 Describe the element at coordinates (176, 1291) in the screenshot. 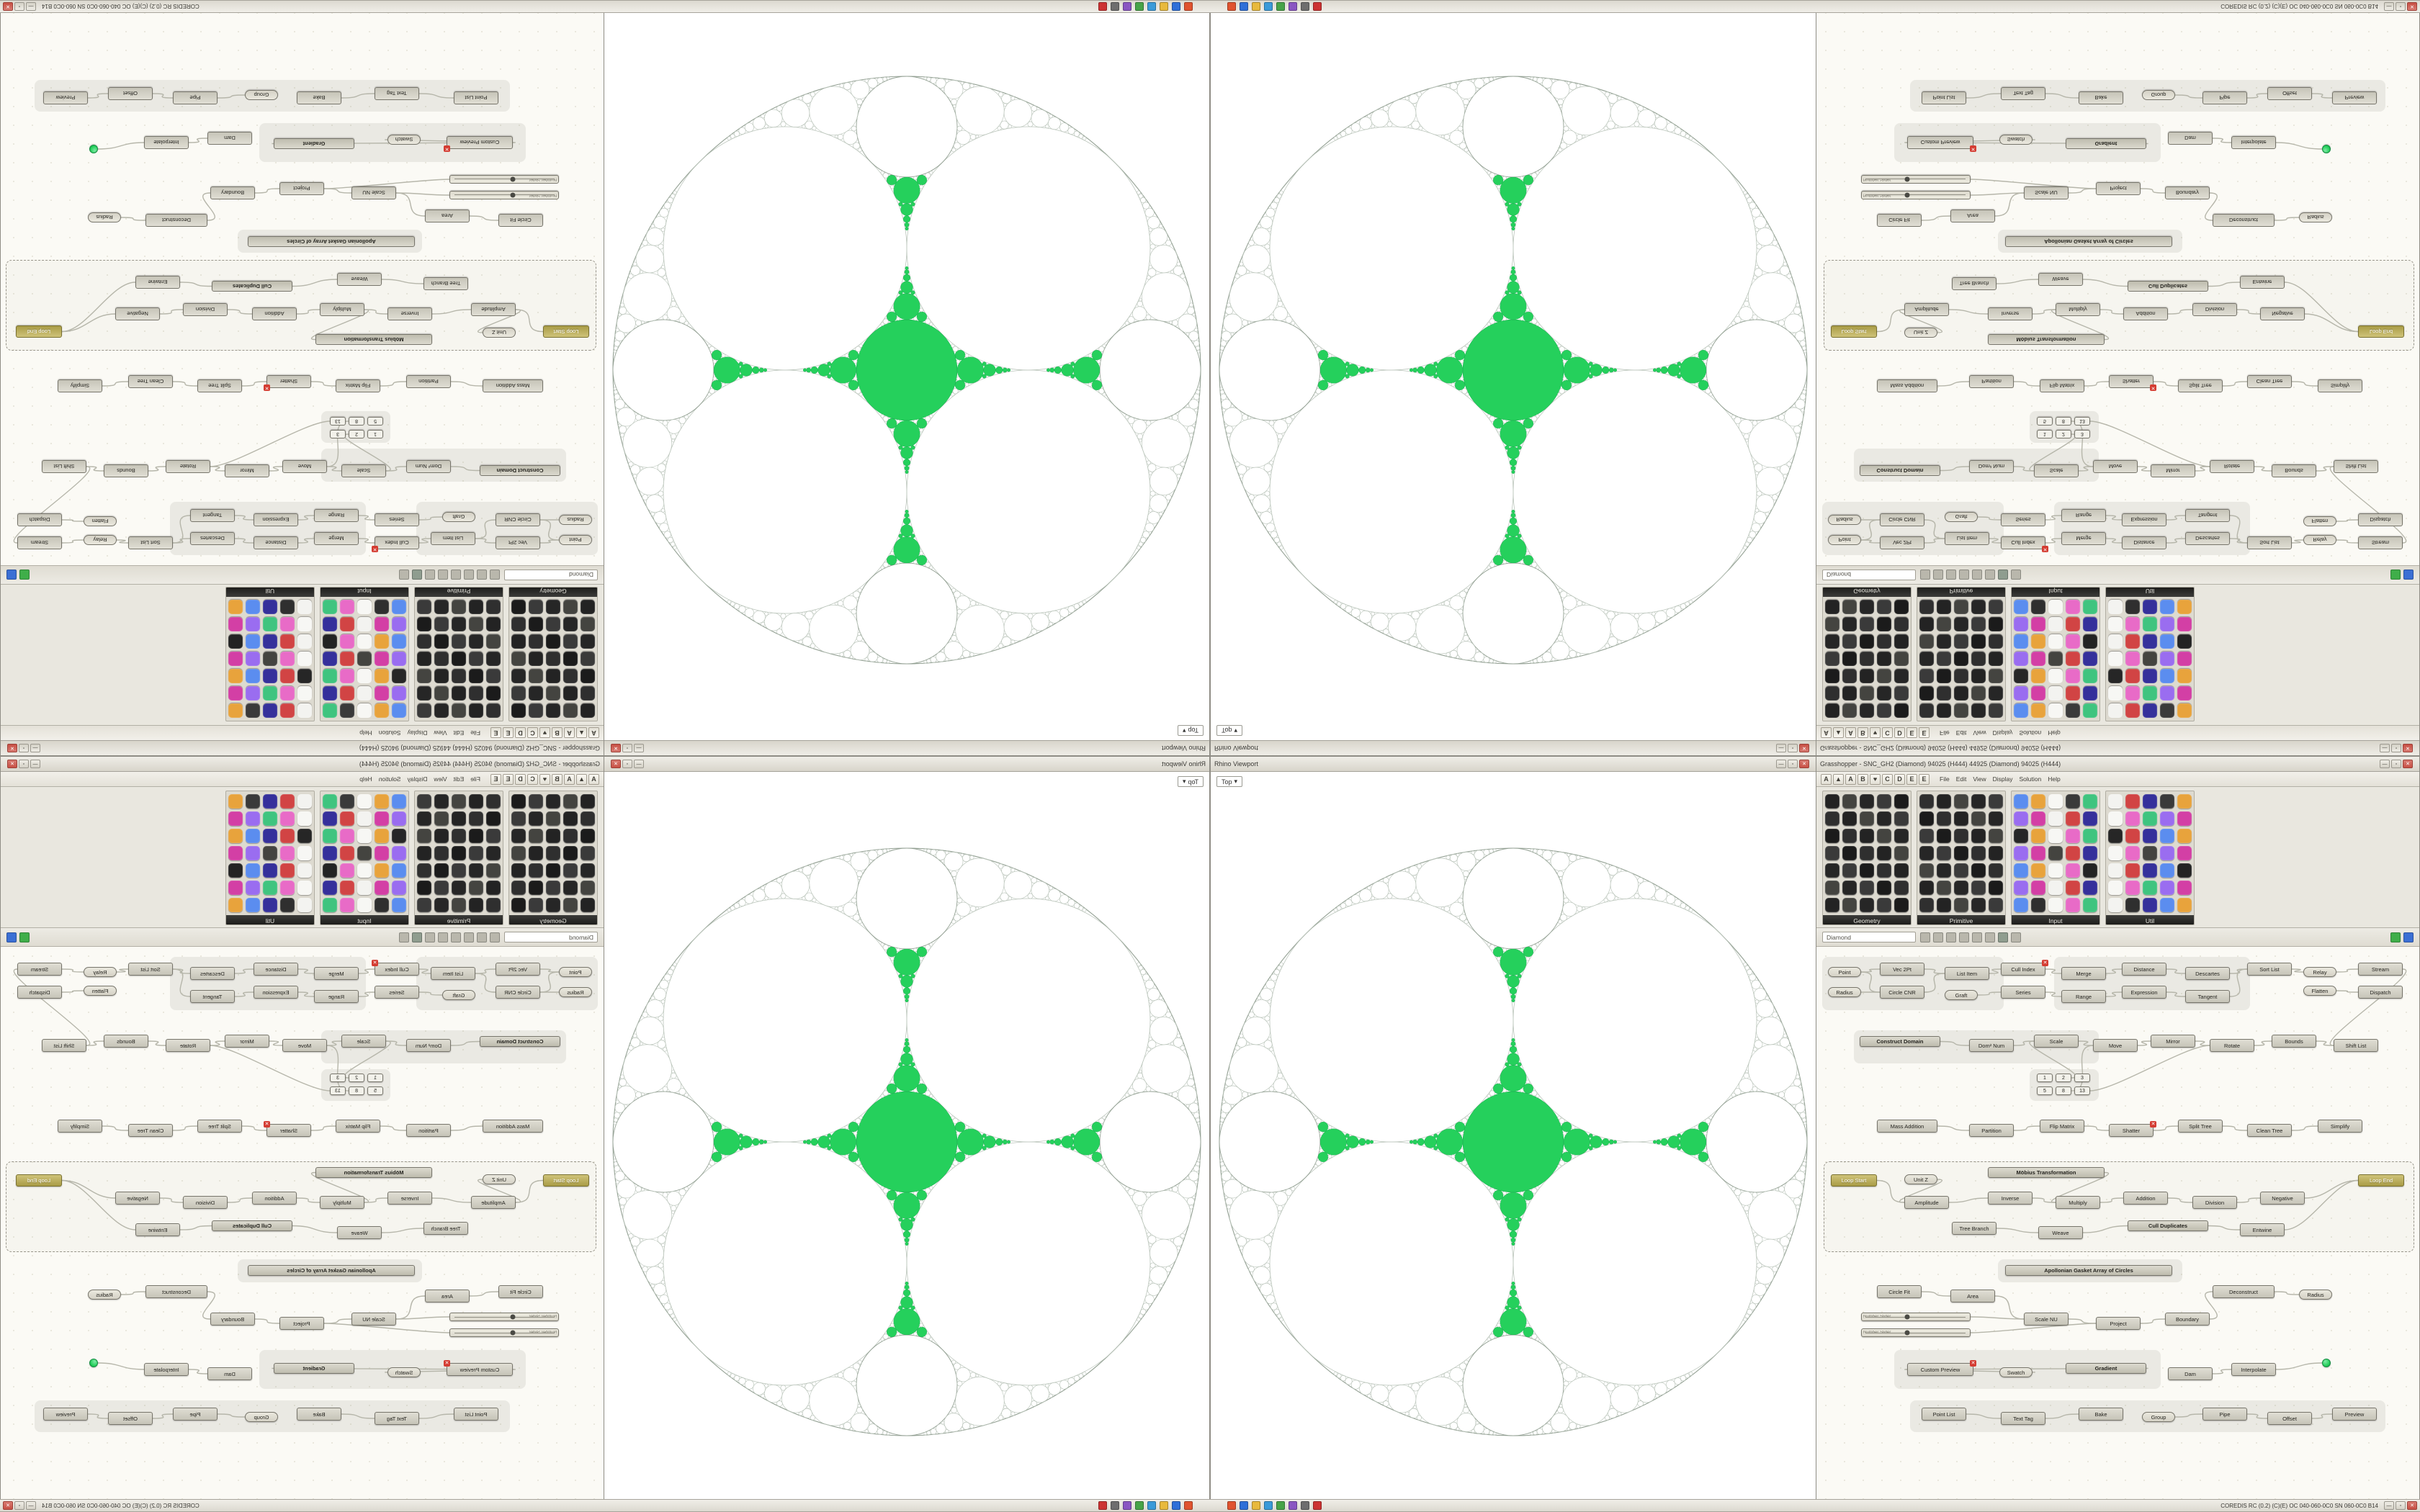

I see `gh-node: Deconstruct` at that location.